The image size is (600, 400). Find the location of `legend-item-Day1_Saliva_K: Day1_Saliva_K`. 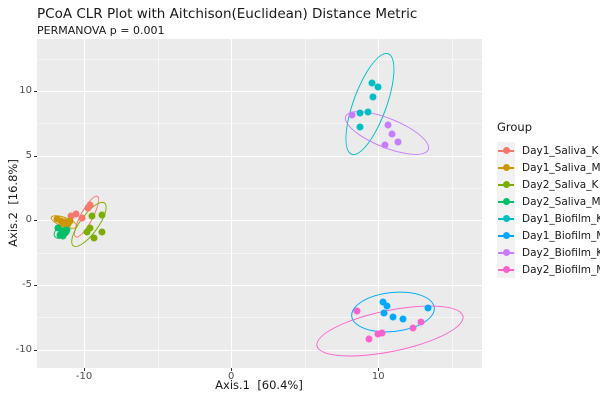

legend-item-Day1_Saliva_K: Day1_Saliva_K is located at coordinates (548, 150).